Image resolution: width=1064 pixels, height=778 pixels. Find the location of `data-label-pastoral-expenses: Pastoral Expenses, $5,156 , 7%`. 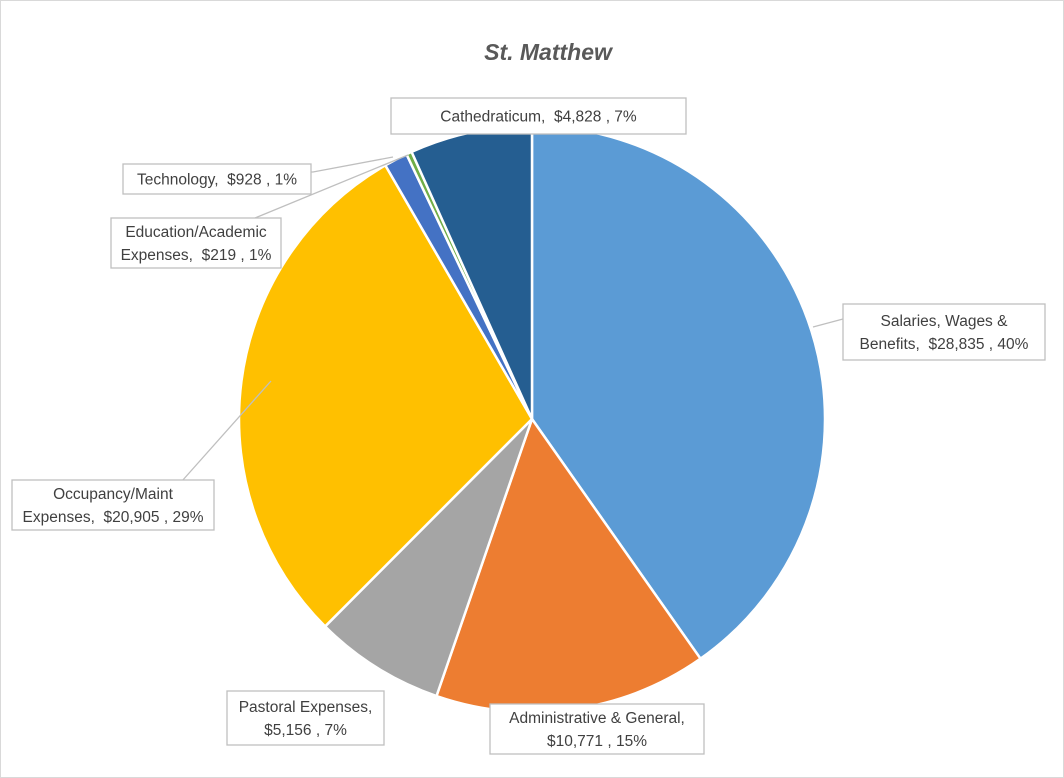

data-label-pastoral-expenses: Pastoral Expenses, $5,156 , 7% is located at coordinates (305, 718).